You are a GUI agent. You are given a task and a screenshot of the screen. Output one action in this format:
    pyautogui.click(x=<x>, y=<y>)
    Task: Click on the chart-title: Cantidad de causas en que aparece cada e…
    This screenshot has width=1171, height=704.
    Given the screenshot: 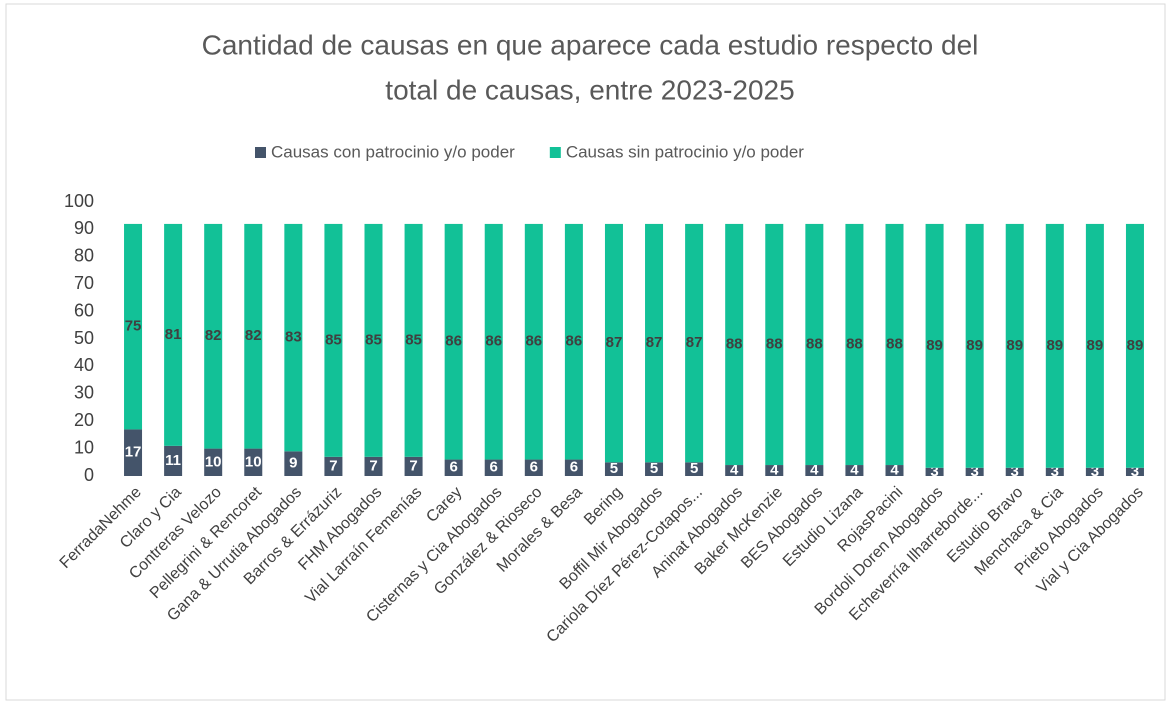 What is the action you would take?
    pyautogui.click(x=590, y=44)
    